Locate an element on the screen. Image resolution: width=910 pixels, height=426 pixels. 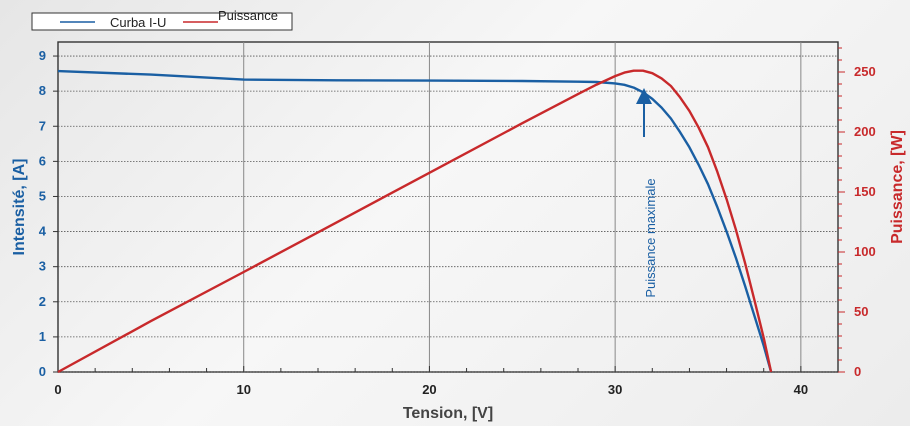
x-tick-label: 40 is located at coordinates (801, 389).